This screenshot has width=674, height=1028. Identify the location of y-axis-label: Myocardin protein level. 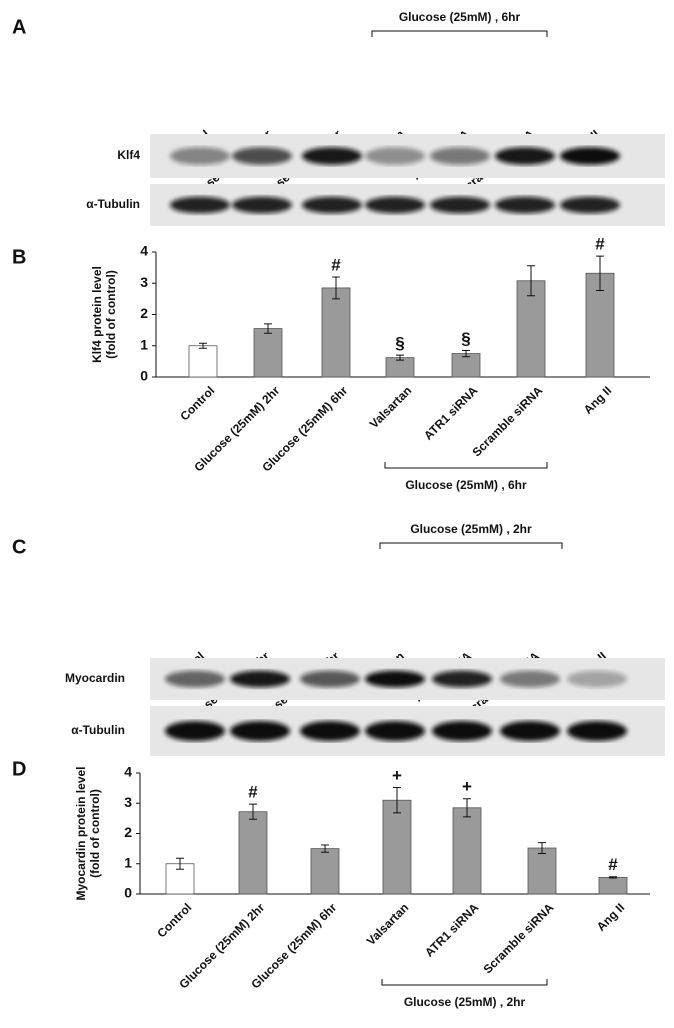
(81, 833).